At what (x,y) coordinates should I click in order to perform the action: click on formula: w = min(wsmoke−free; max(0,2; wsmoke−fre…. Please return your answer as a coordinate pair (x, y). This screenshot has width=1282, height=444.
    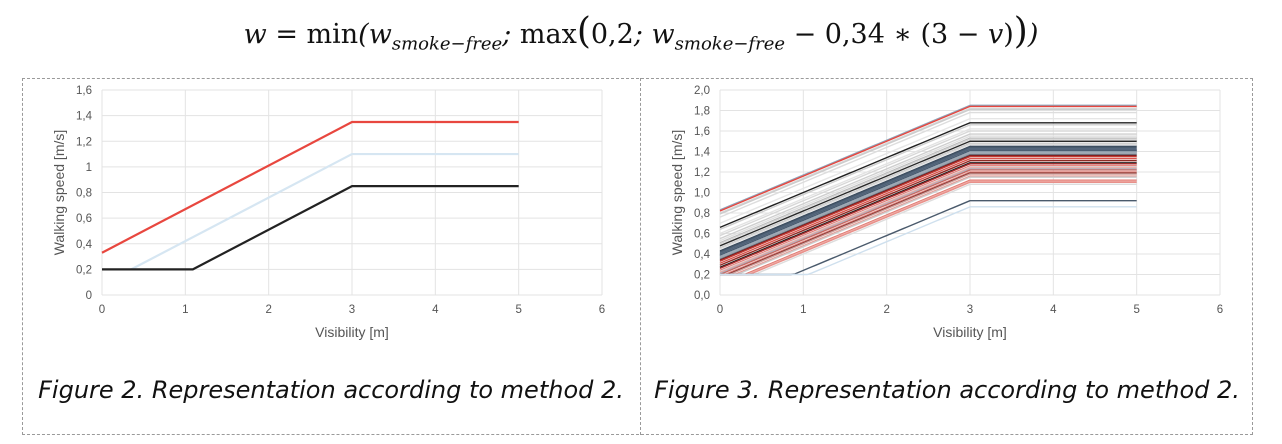
    Looking at the image, I should click on (641, 34).